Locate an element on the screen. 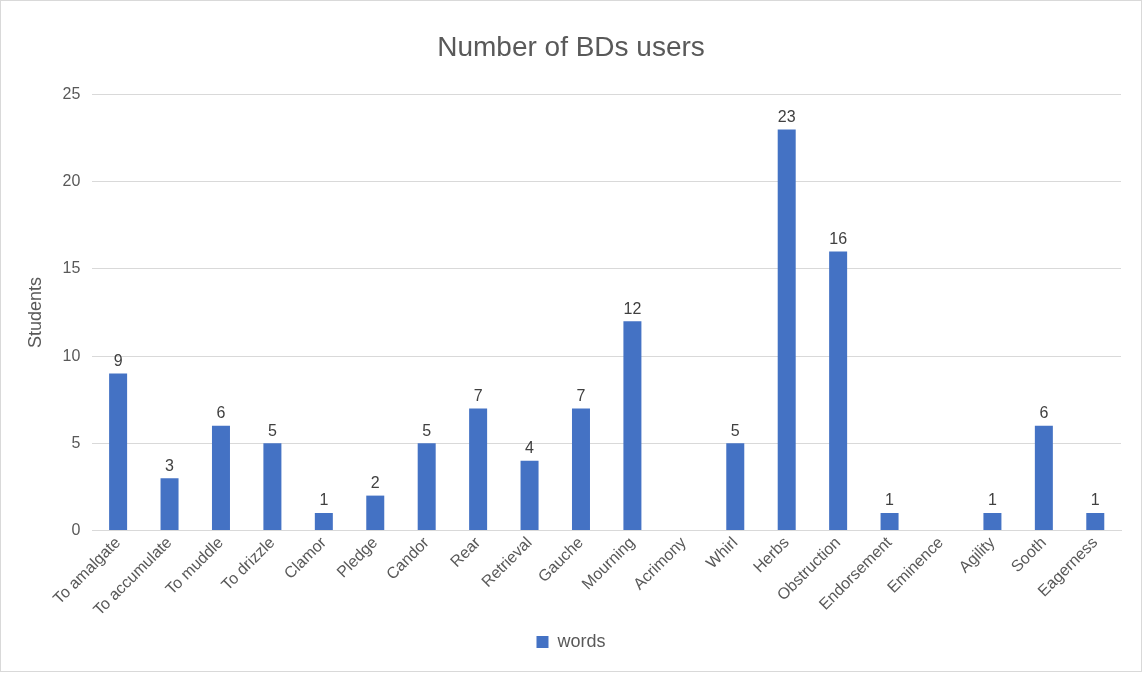 Image resolution: width=1146 pixels, height=677 pixels. y-tick-label: 20 is located at coordinates (71, 181).